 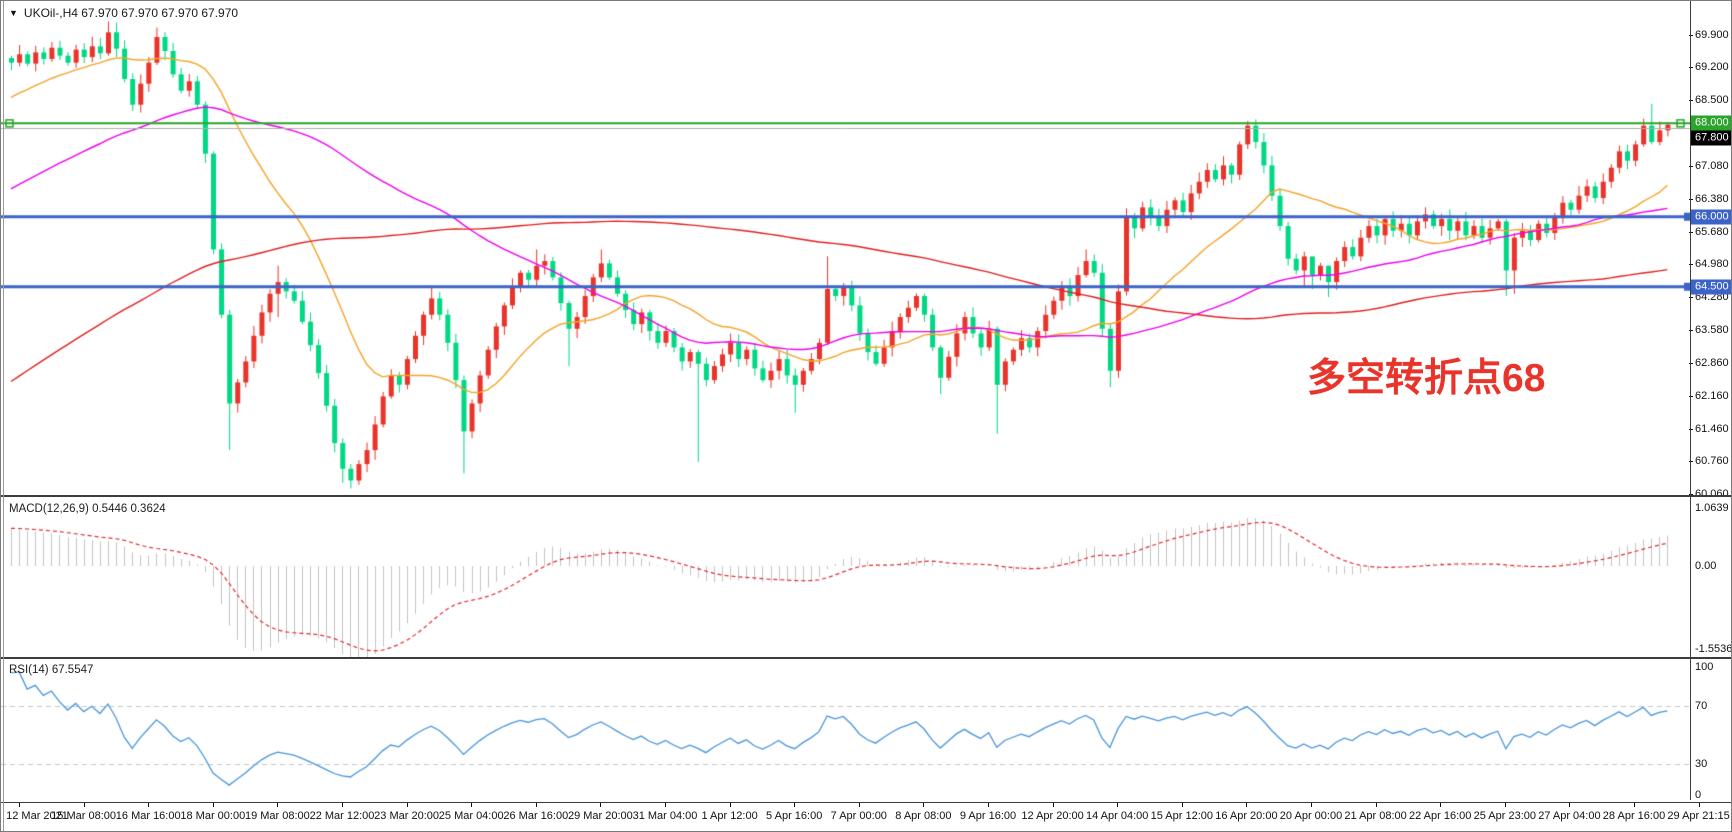 I want to click on rsi-tick-label: 0, so click(x=1698, y=795).